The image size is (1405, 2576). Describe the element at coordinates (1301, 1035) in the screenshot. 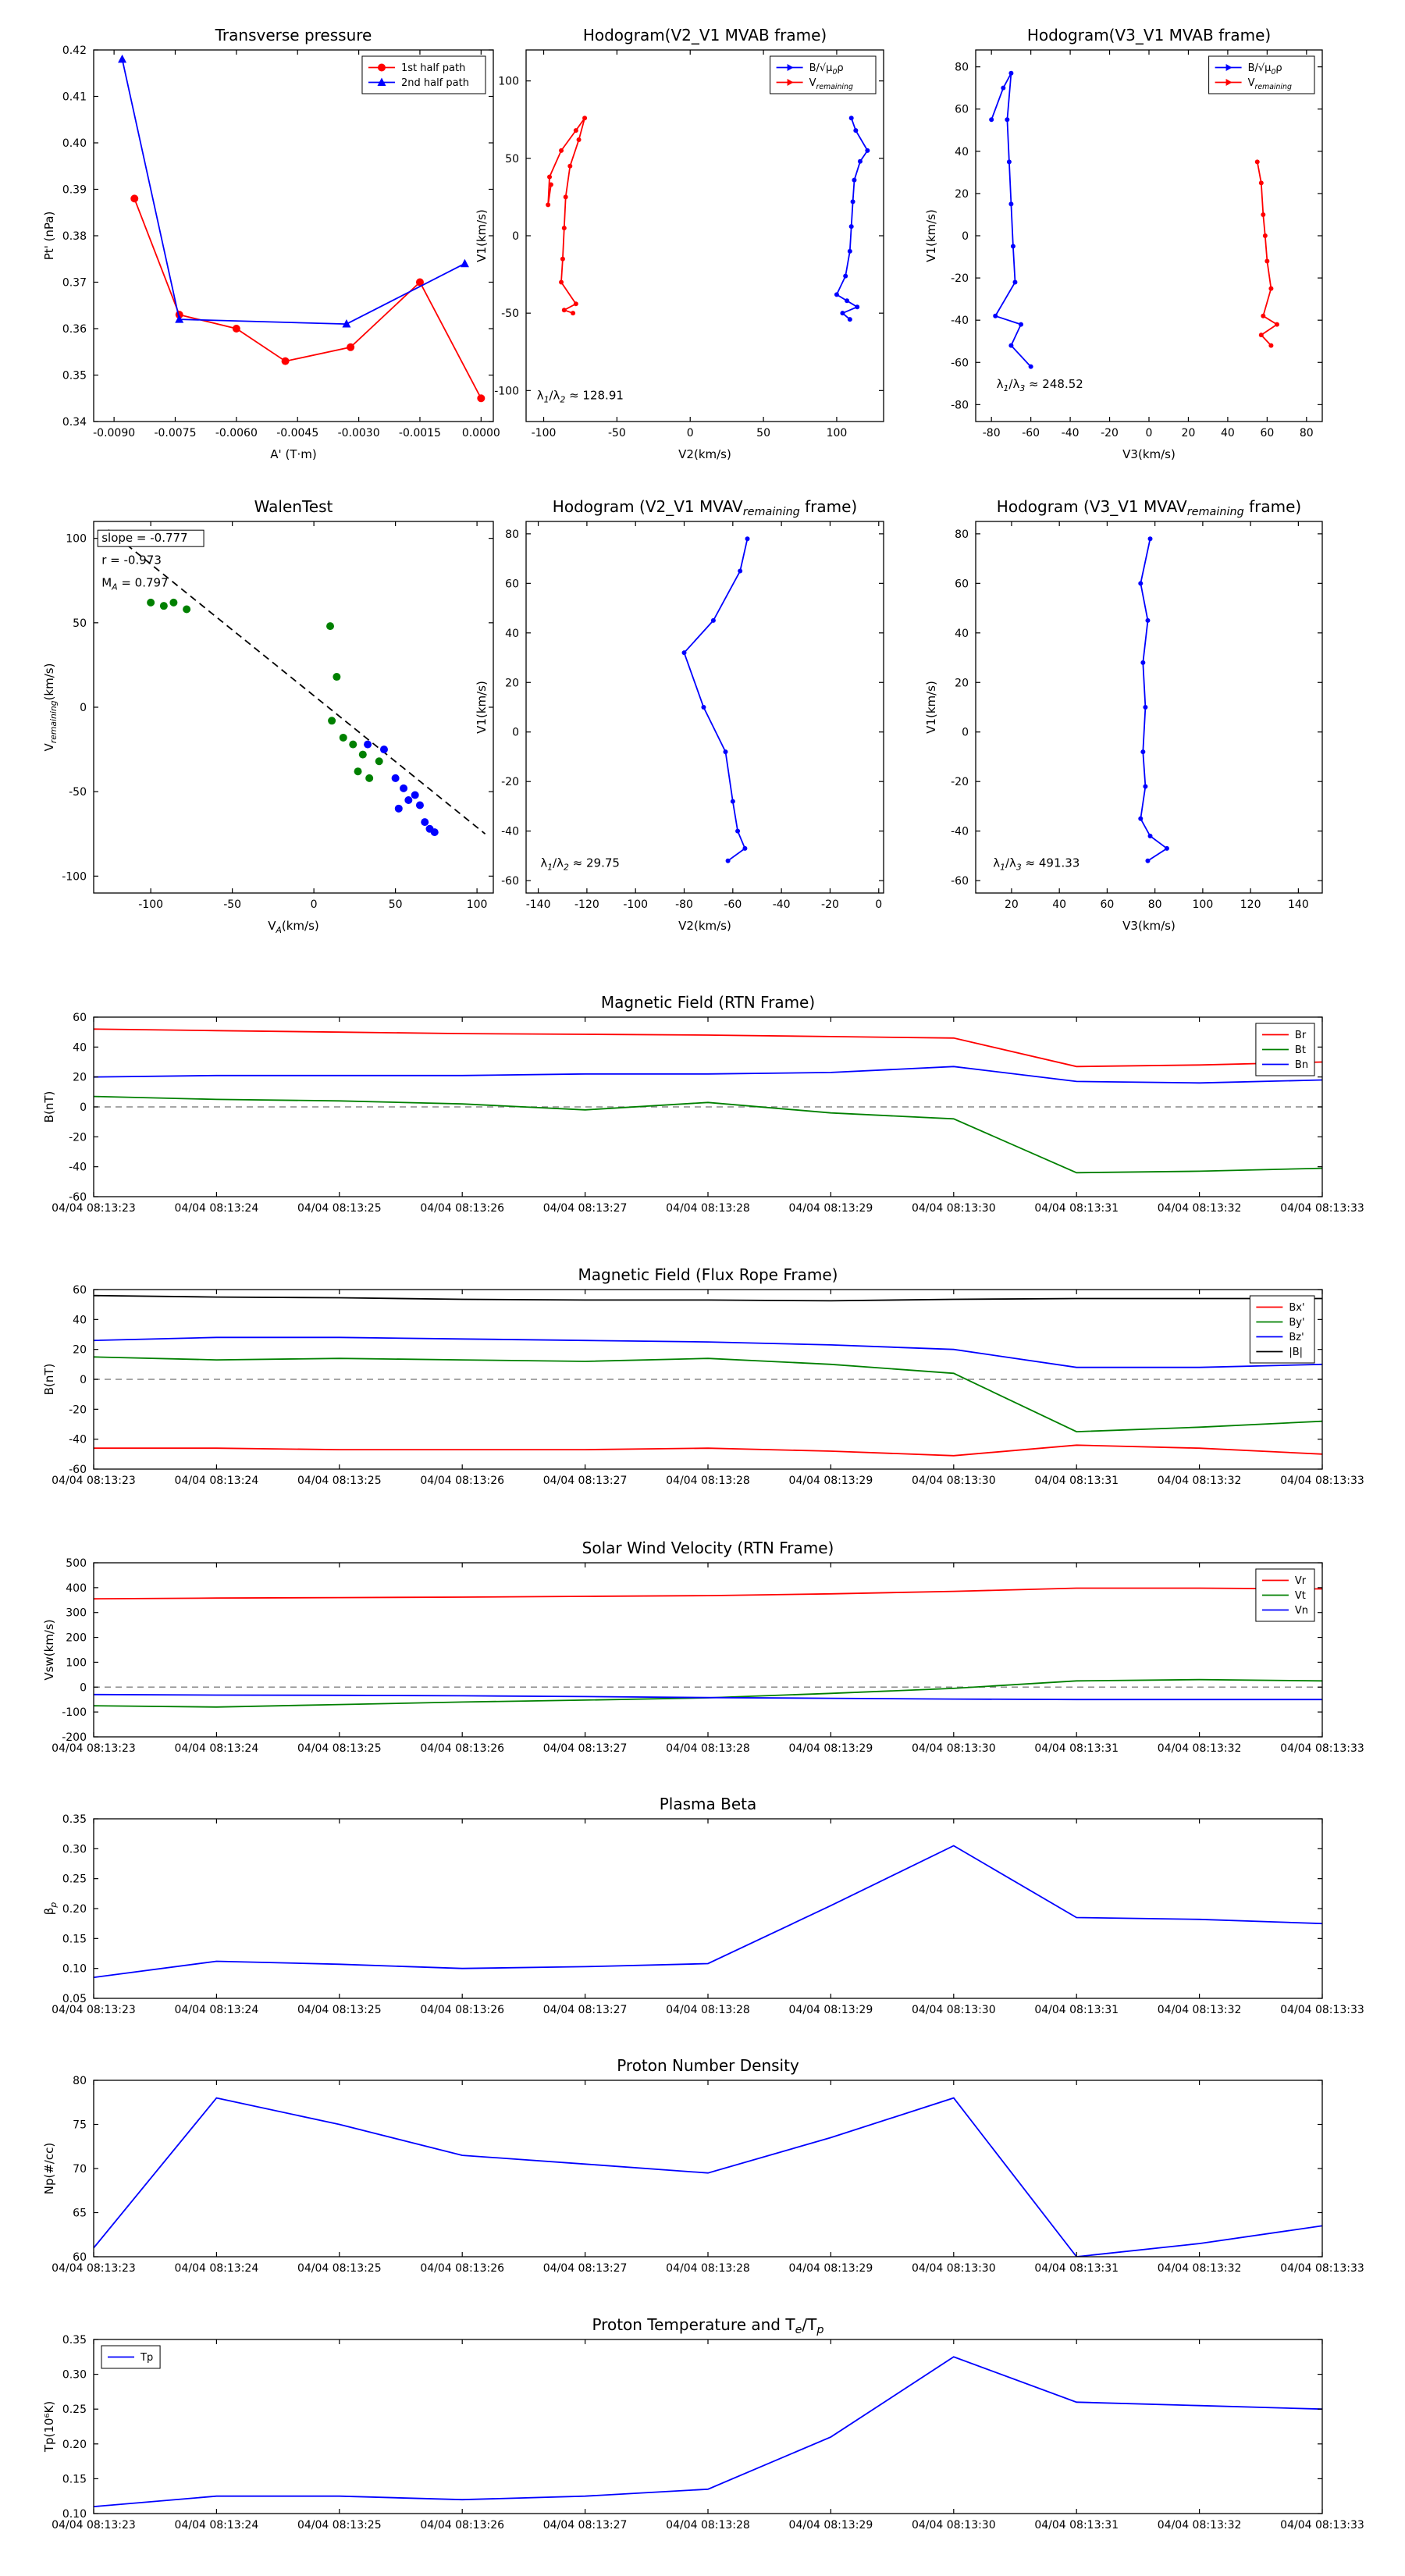

I see `svg-text: Br` at that location.